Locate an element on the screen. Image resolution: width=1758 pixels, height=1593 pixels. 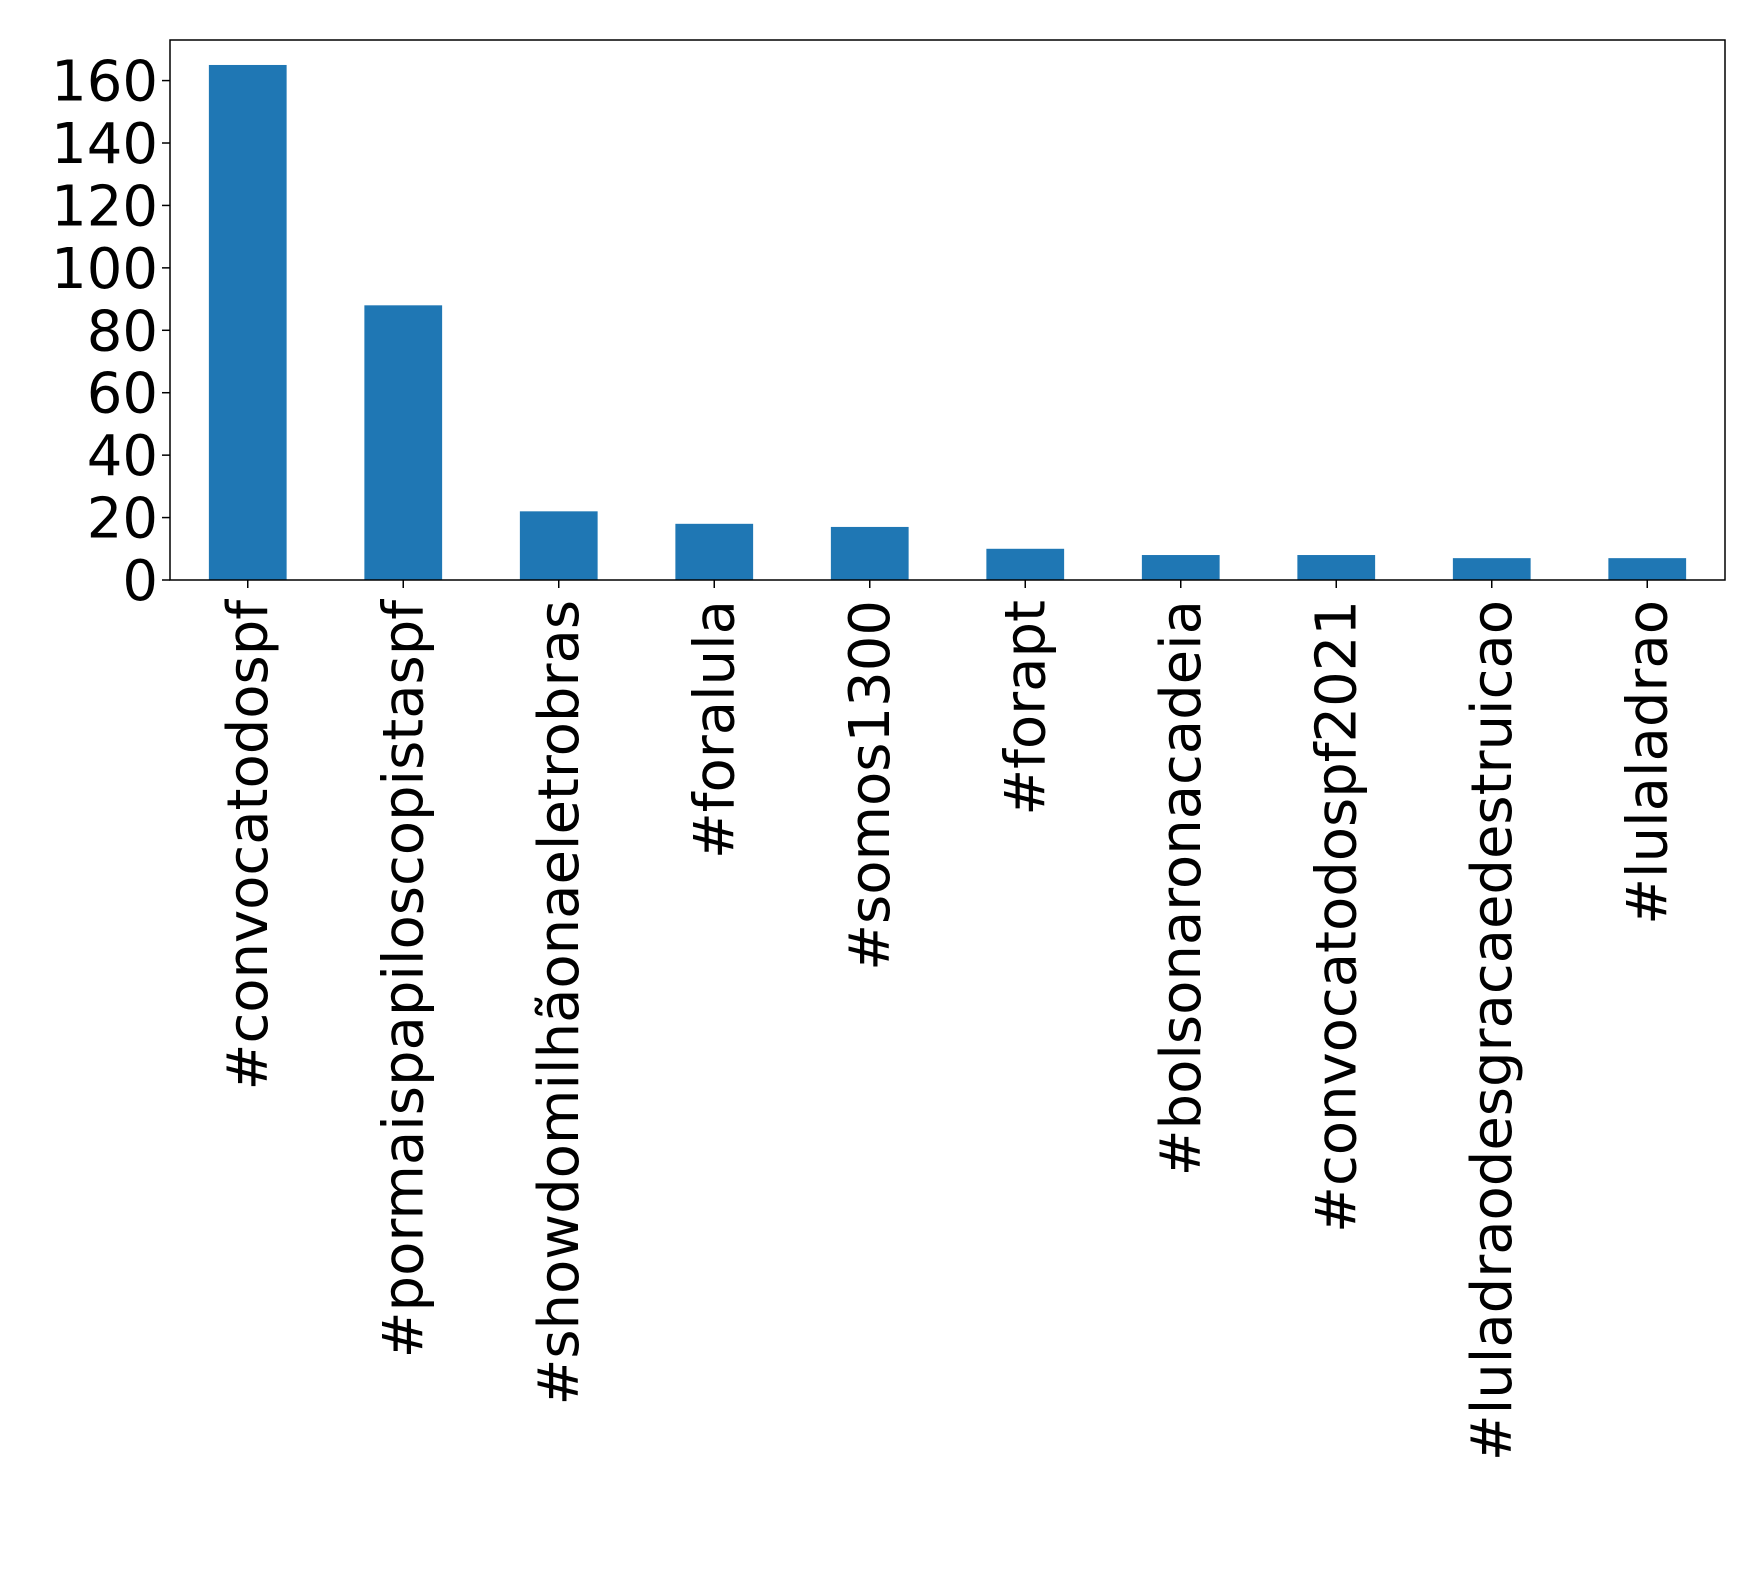
x-tick-label: #bolsonaronacadeia is located at coordinates (1181, 888).